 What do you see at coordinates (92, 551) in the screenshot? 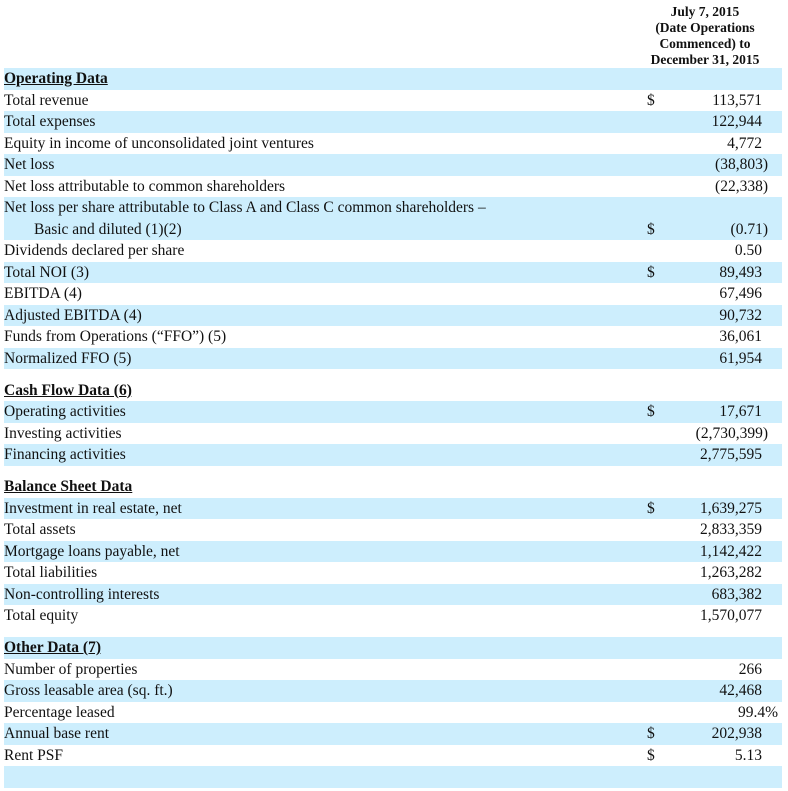
I see `row-label: Mortgage loans payable, net` at bounding box center [92, 551].